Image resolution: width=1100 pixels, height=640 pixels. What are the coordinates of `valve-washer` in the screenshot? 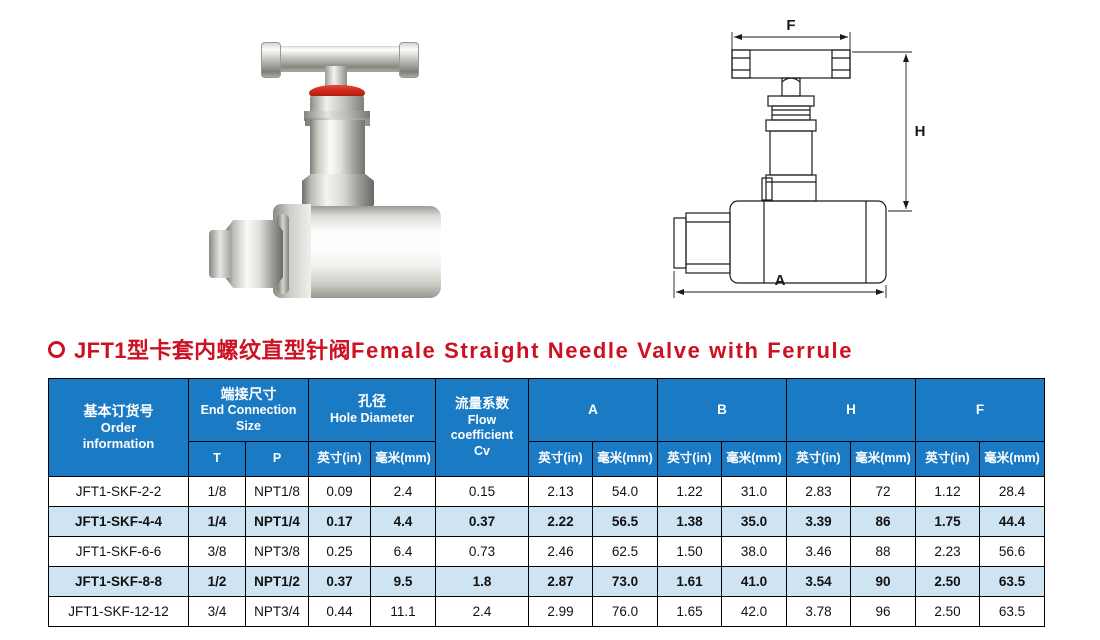 It's located at (337, 116).